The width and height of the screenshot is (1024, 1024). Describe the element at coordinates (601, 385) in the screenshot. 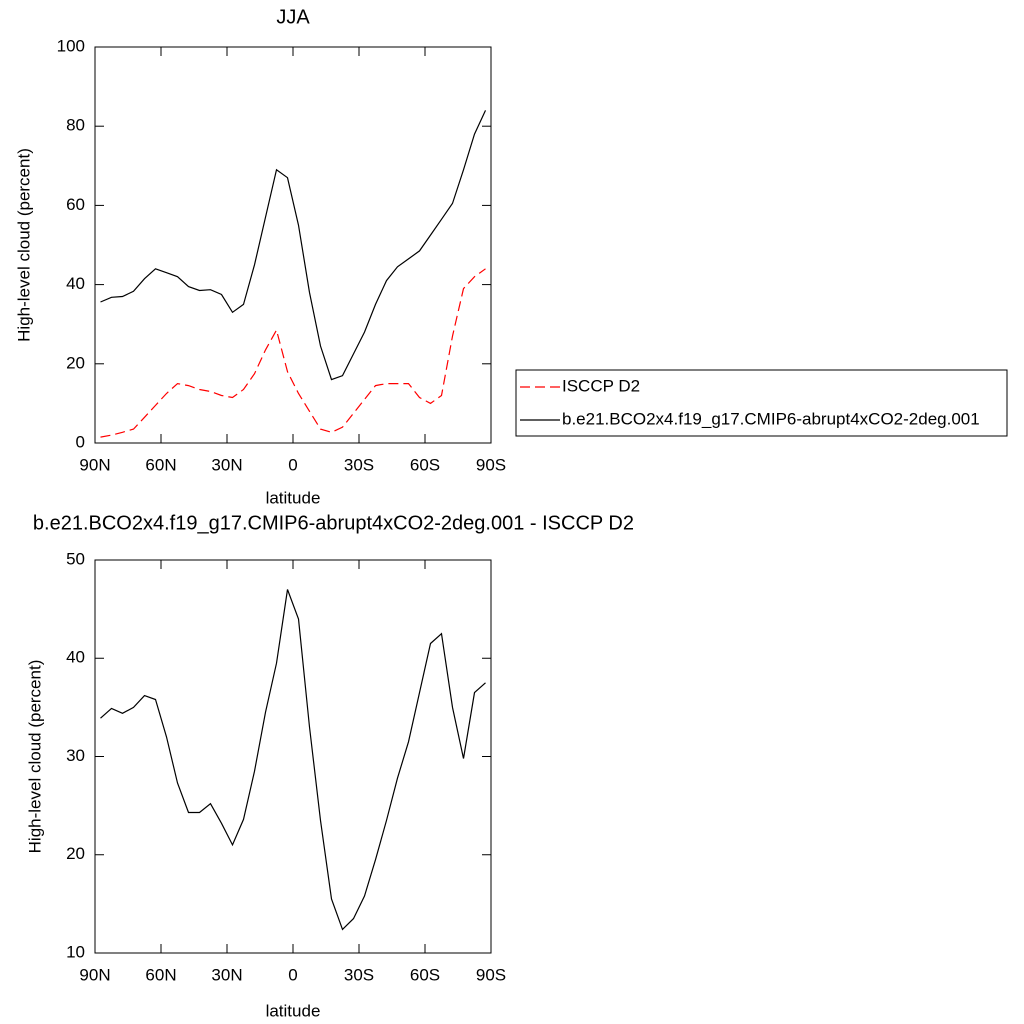

I see `legend-label: ISCCP D2` at that location.